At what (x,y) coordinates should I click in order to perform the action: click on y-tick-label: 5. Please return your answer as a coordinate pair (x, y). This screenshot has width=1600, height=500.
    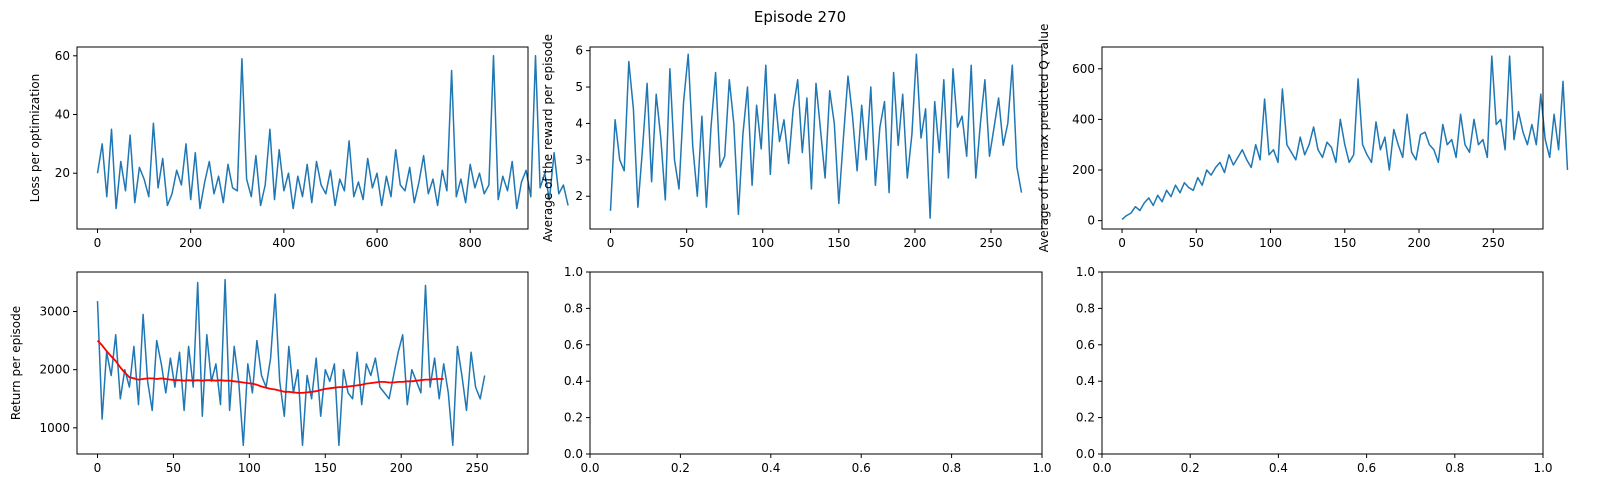
    Looking at the image, I should click on (579, 87).